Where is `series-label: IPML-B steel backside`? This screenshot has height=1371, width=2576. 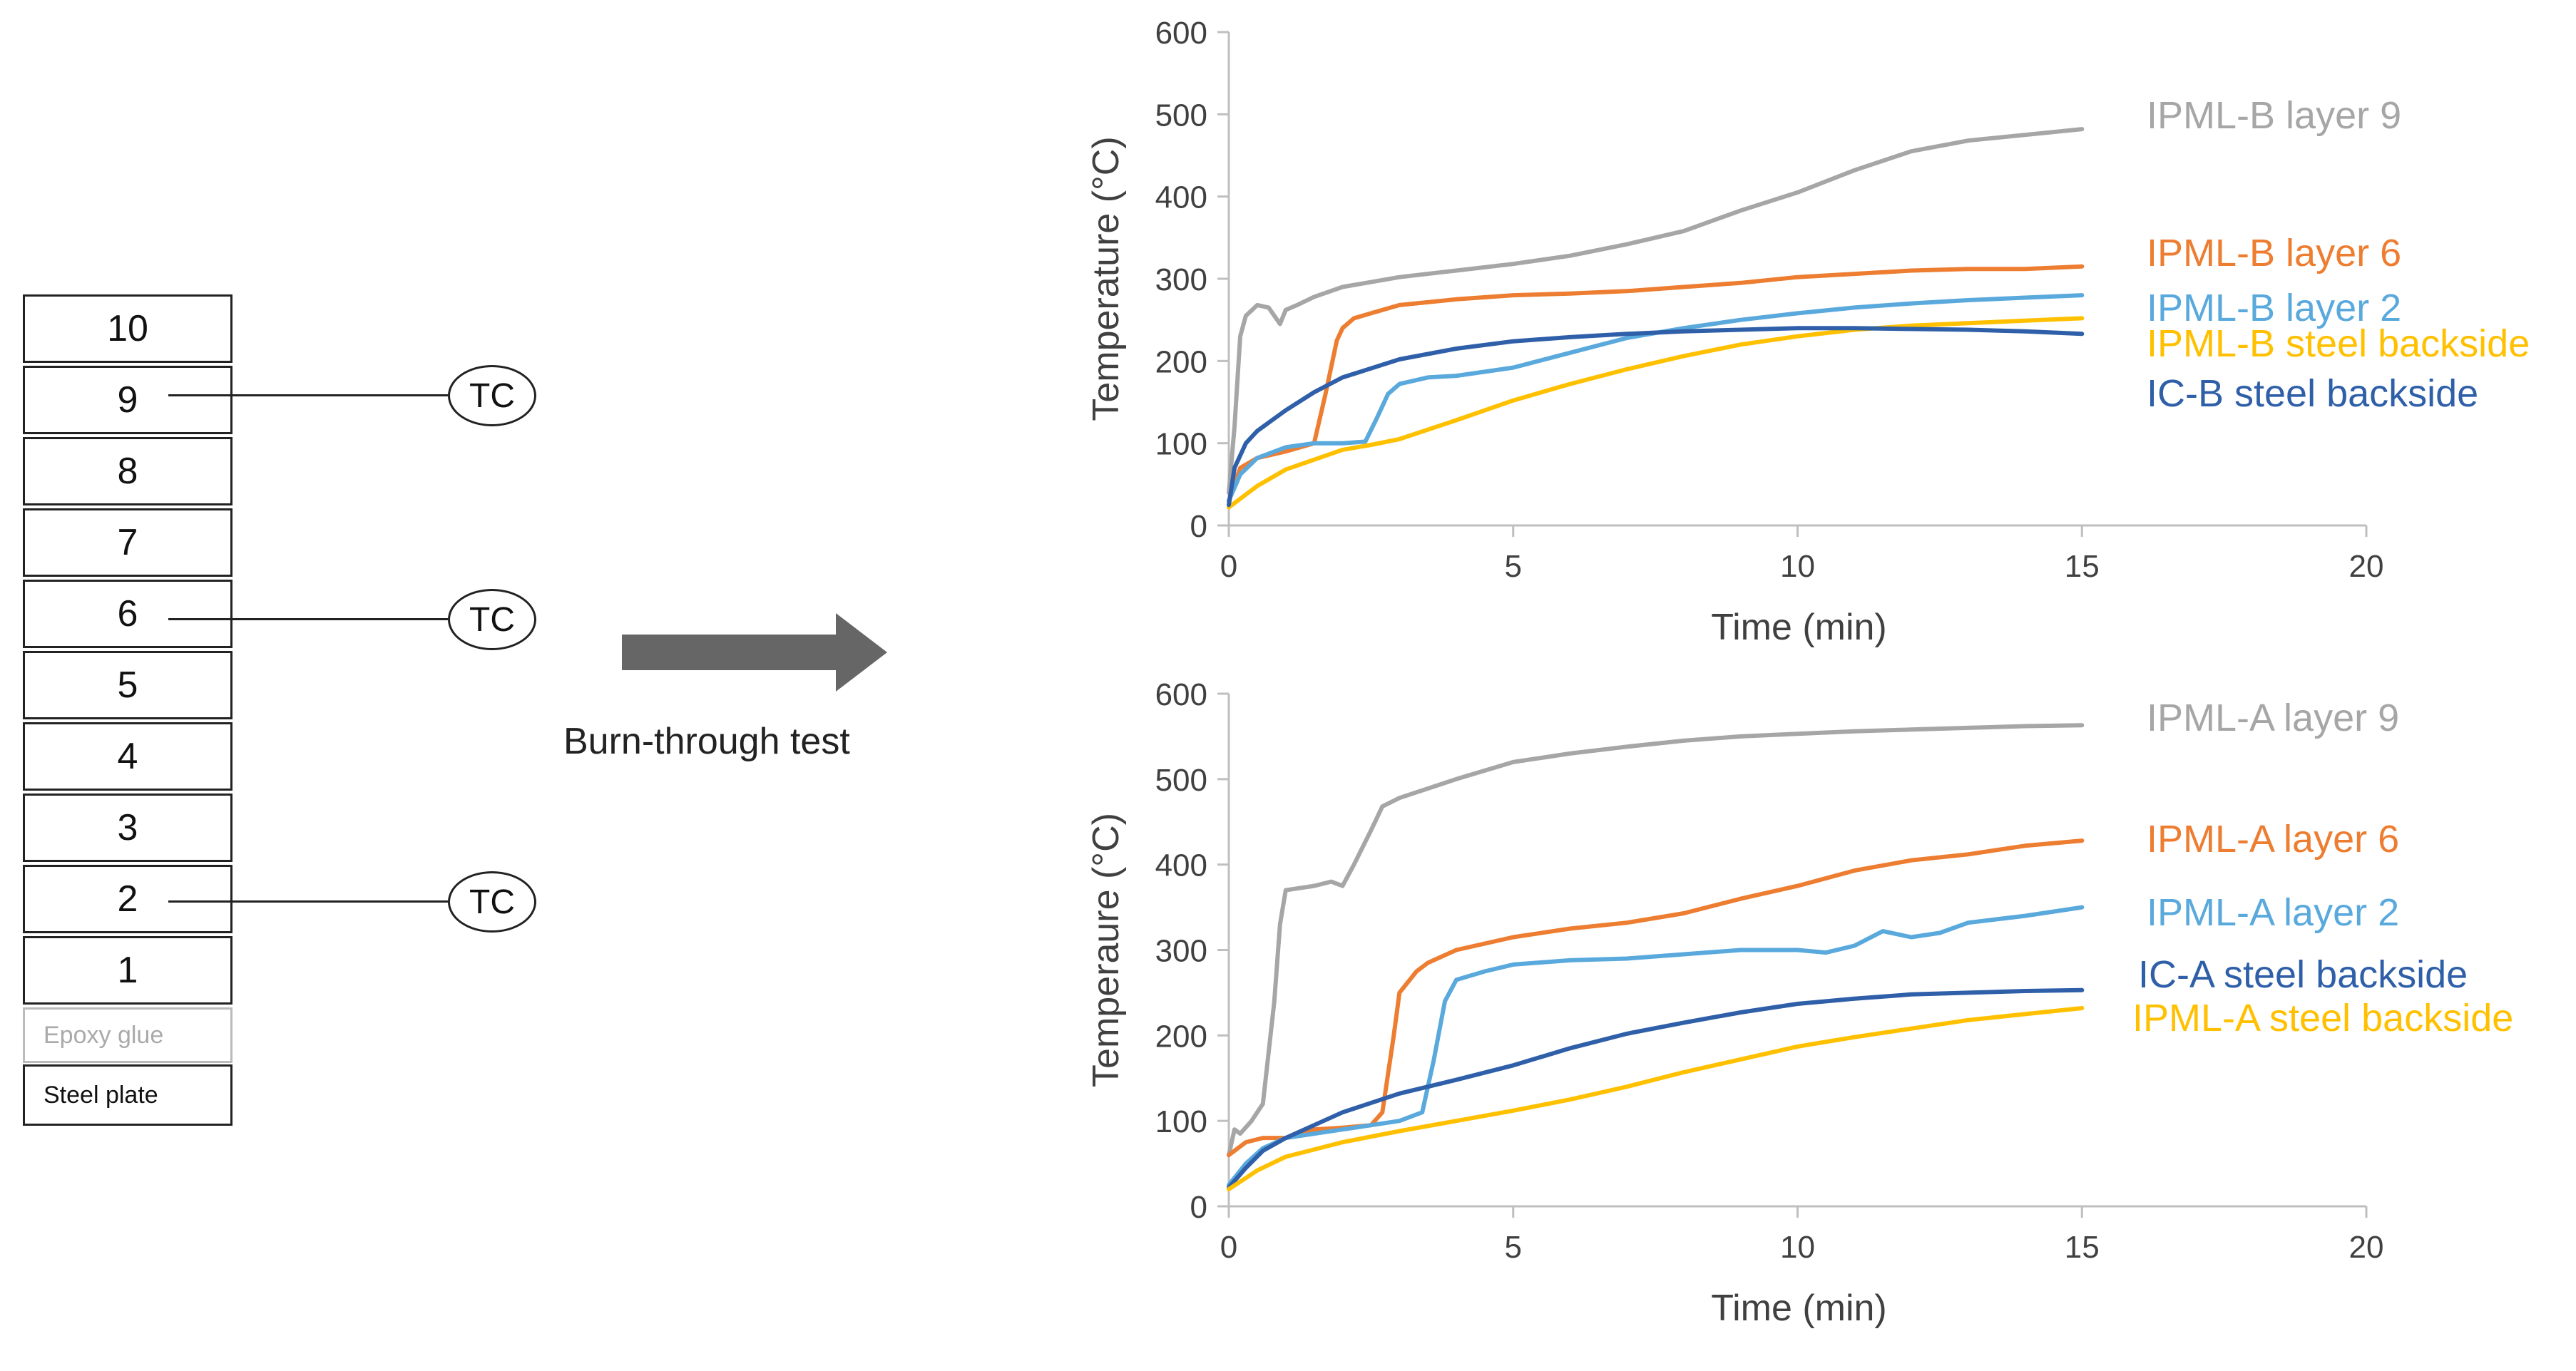
series-label: IPML-B steel backside is located at coordinates (2338, 343).